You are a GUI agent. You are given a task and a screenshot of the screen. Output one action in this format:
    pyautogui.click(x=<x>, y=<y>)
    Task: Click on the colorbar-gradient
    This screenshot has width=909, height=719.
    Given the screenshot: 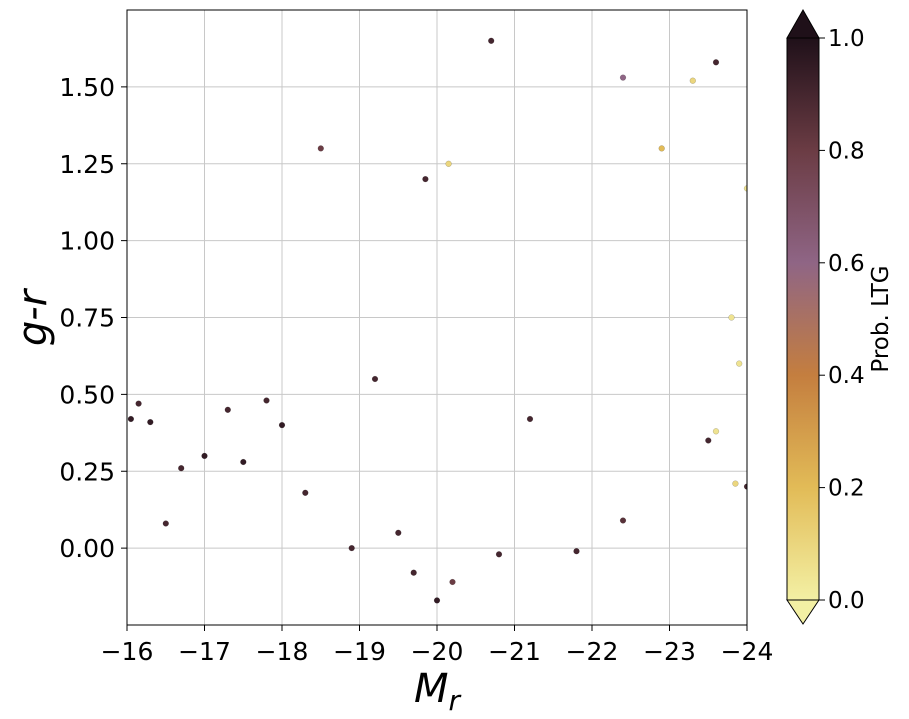 What is the action you would take?
    pyautogui.click(x=803, y=319)
    